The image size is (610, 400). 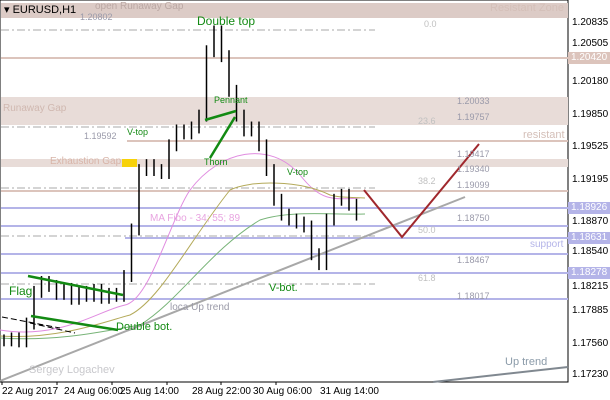 I want to click on time-tick: 31 Aug 14:00, so click(x=349, y=391).